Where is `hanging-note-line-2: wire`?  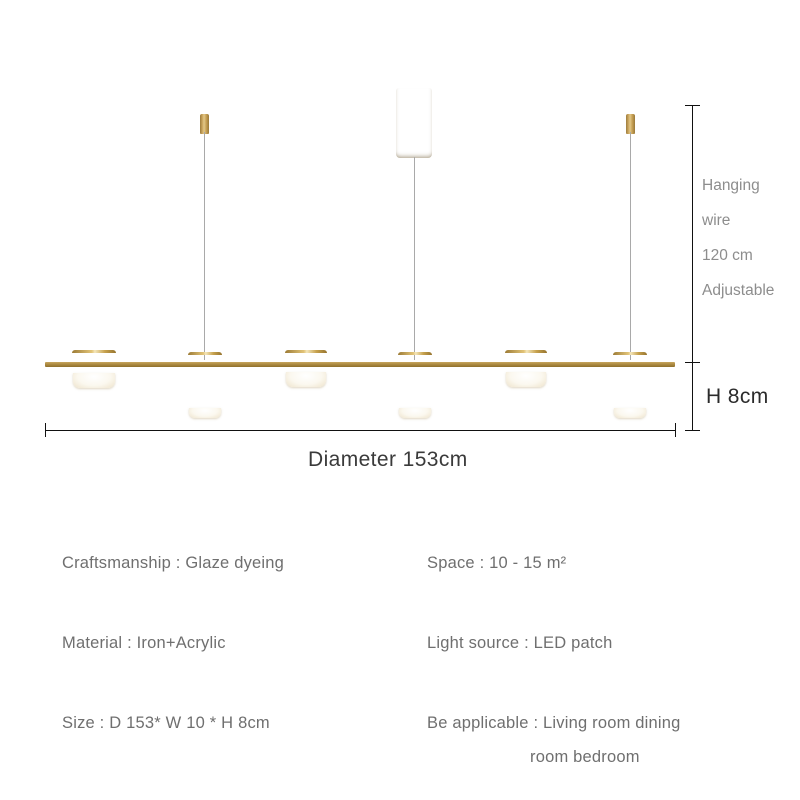 hanging-note-line-2: wire is located at coordinates (716, 220).